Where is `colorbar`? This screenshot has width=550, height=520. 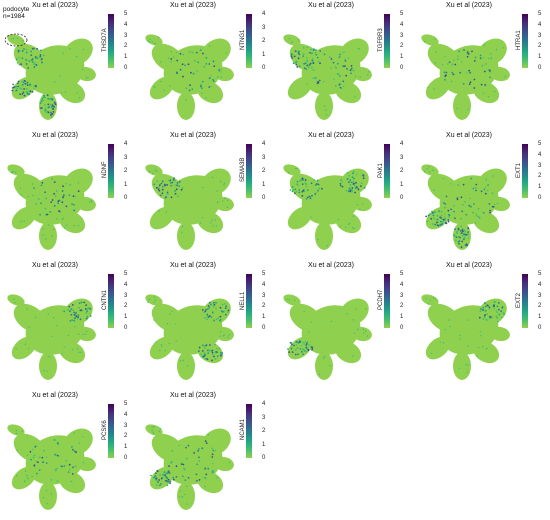
colorbar is located at coordinates (249, 301).